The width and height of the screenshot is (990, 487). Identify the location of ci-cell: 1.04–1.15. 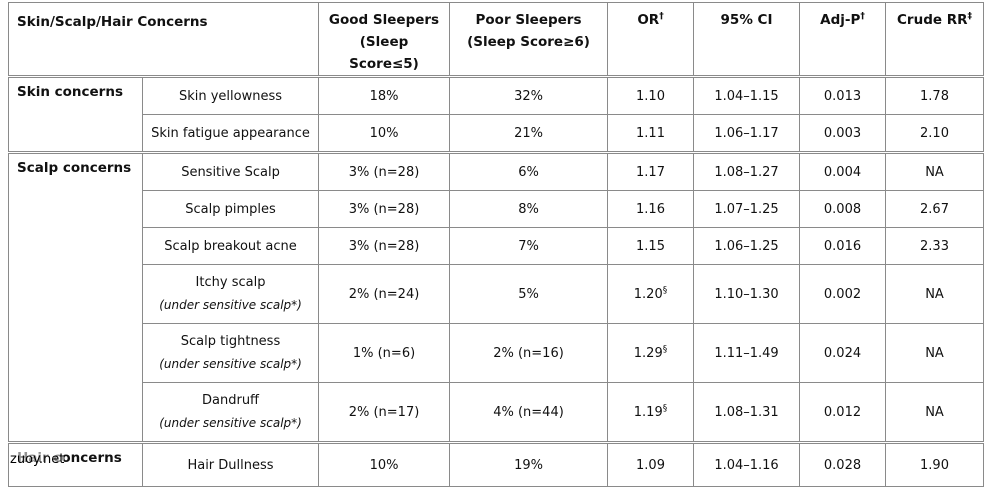
(747, 95).